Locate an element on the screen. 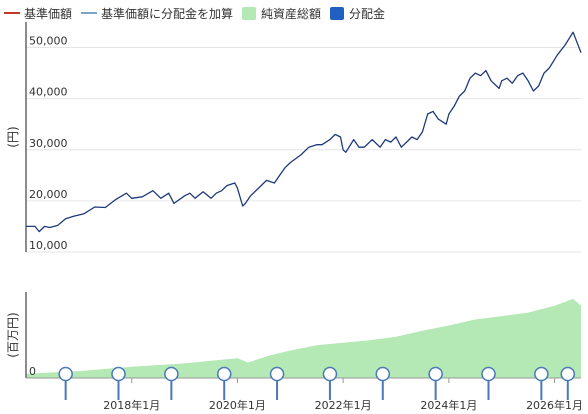 This screenshot has width=588, height=414. y-tick-label: 40,000 is located at coordinates (48, 92).